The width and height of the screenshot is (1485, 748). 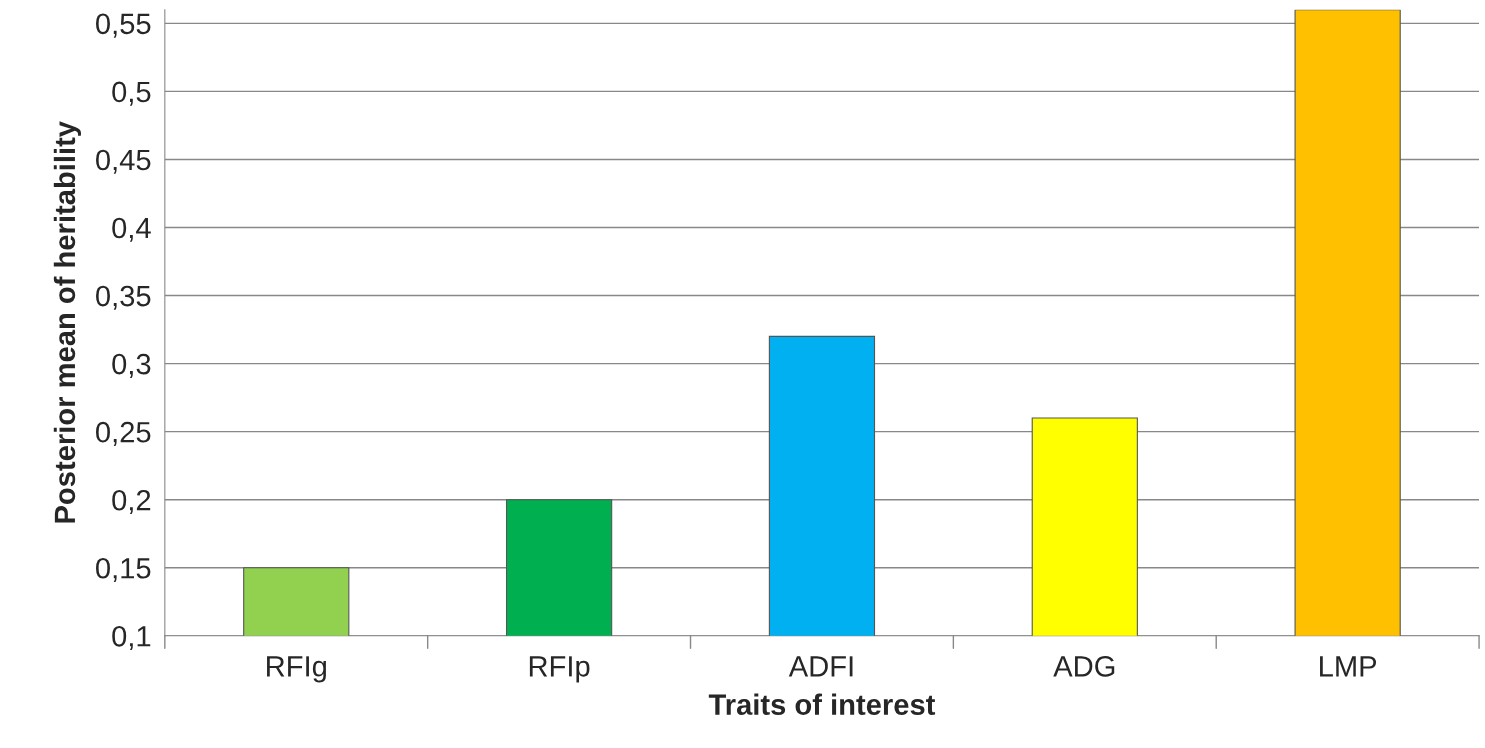 What do you see at coordinates (822, 704) in the screenshot?
I see `x-axis-title: Traits of interest` at bounding box center [822, 704].